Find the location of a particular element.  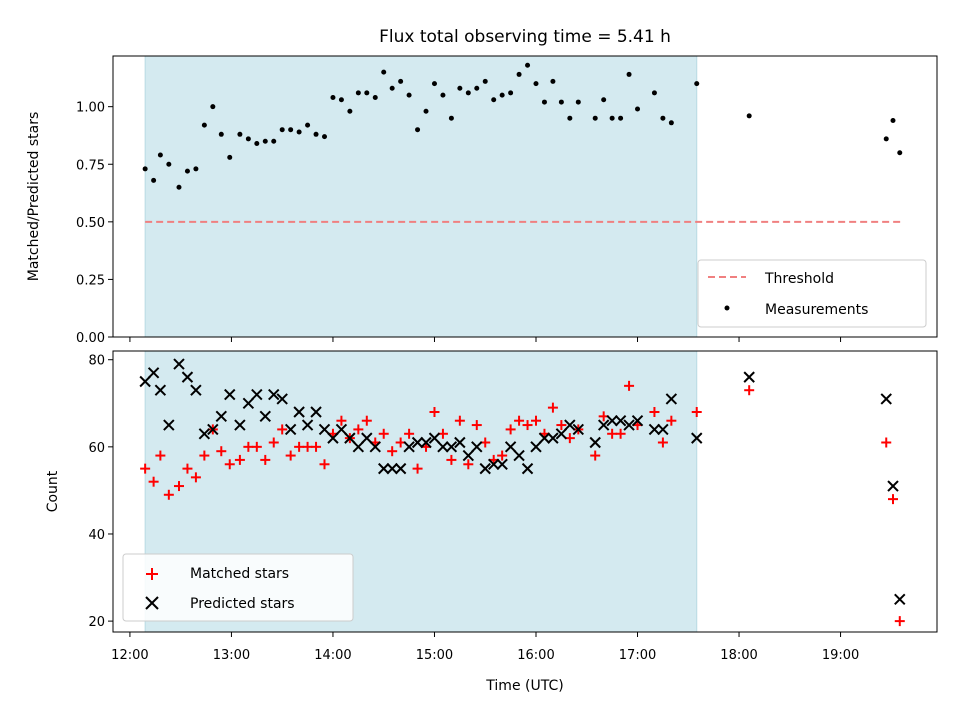

x-tick-label: 18:00 is located at coordinates (738, 655).